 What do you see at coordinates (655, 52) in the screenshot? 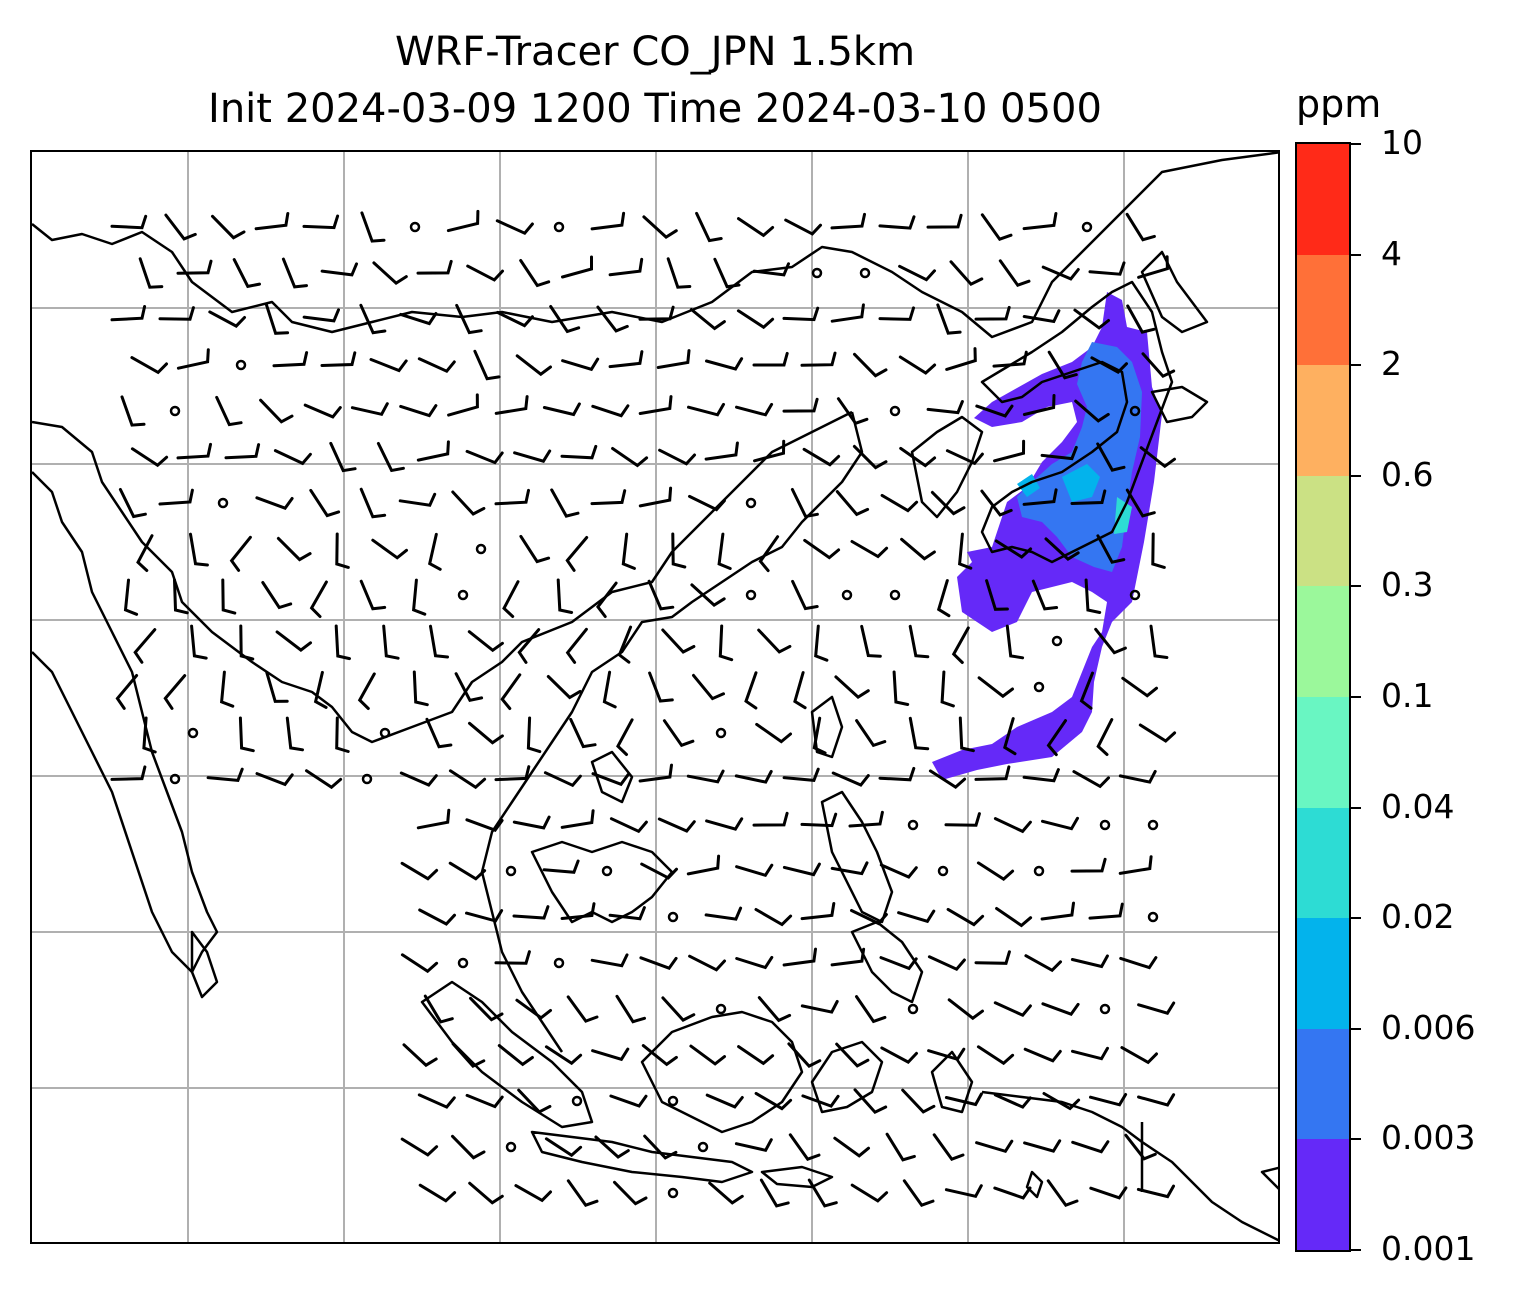
I see `map-title-line1: WRF-Tracer CO_JPN 1.5km` at bounding box center [655, 52].